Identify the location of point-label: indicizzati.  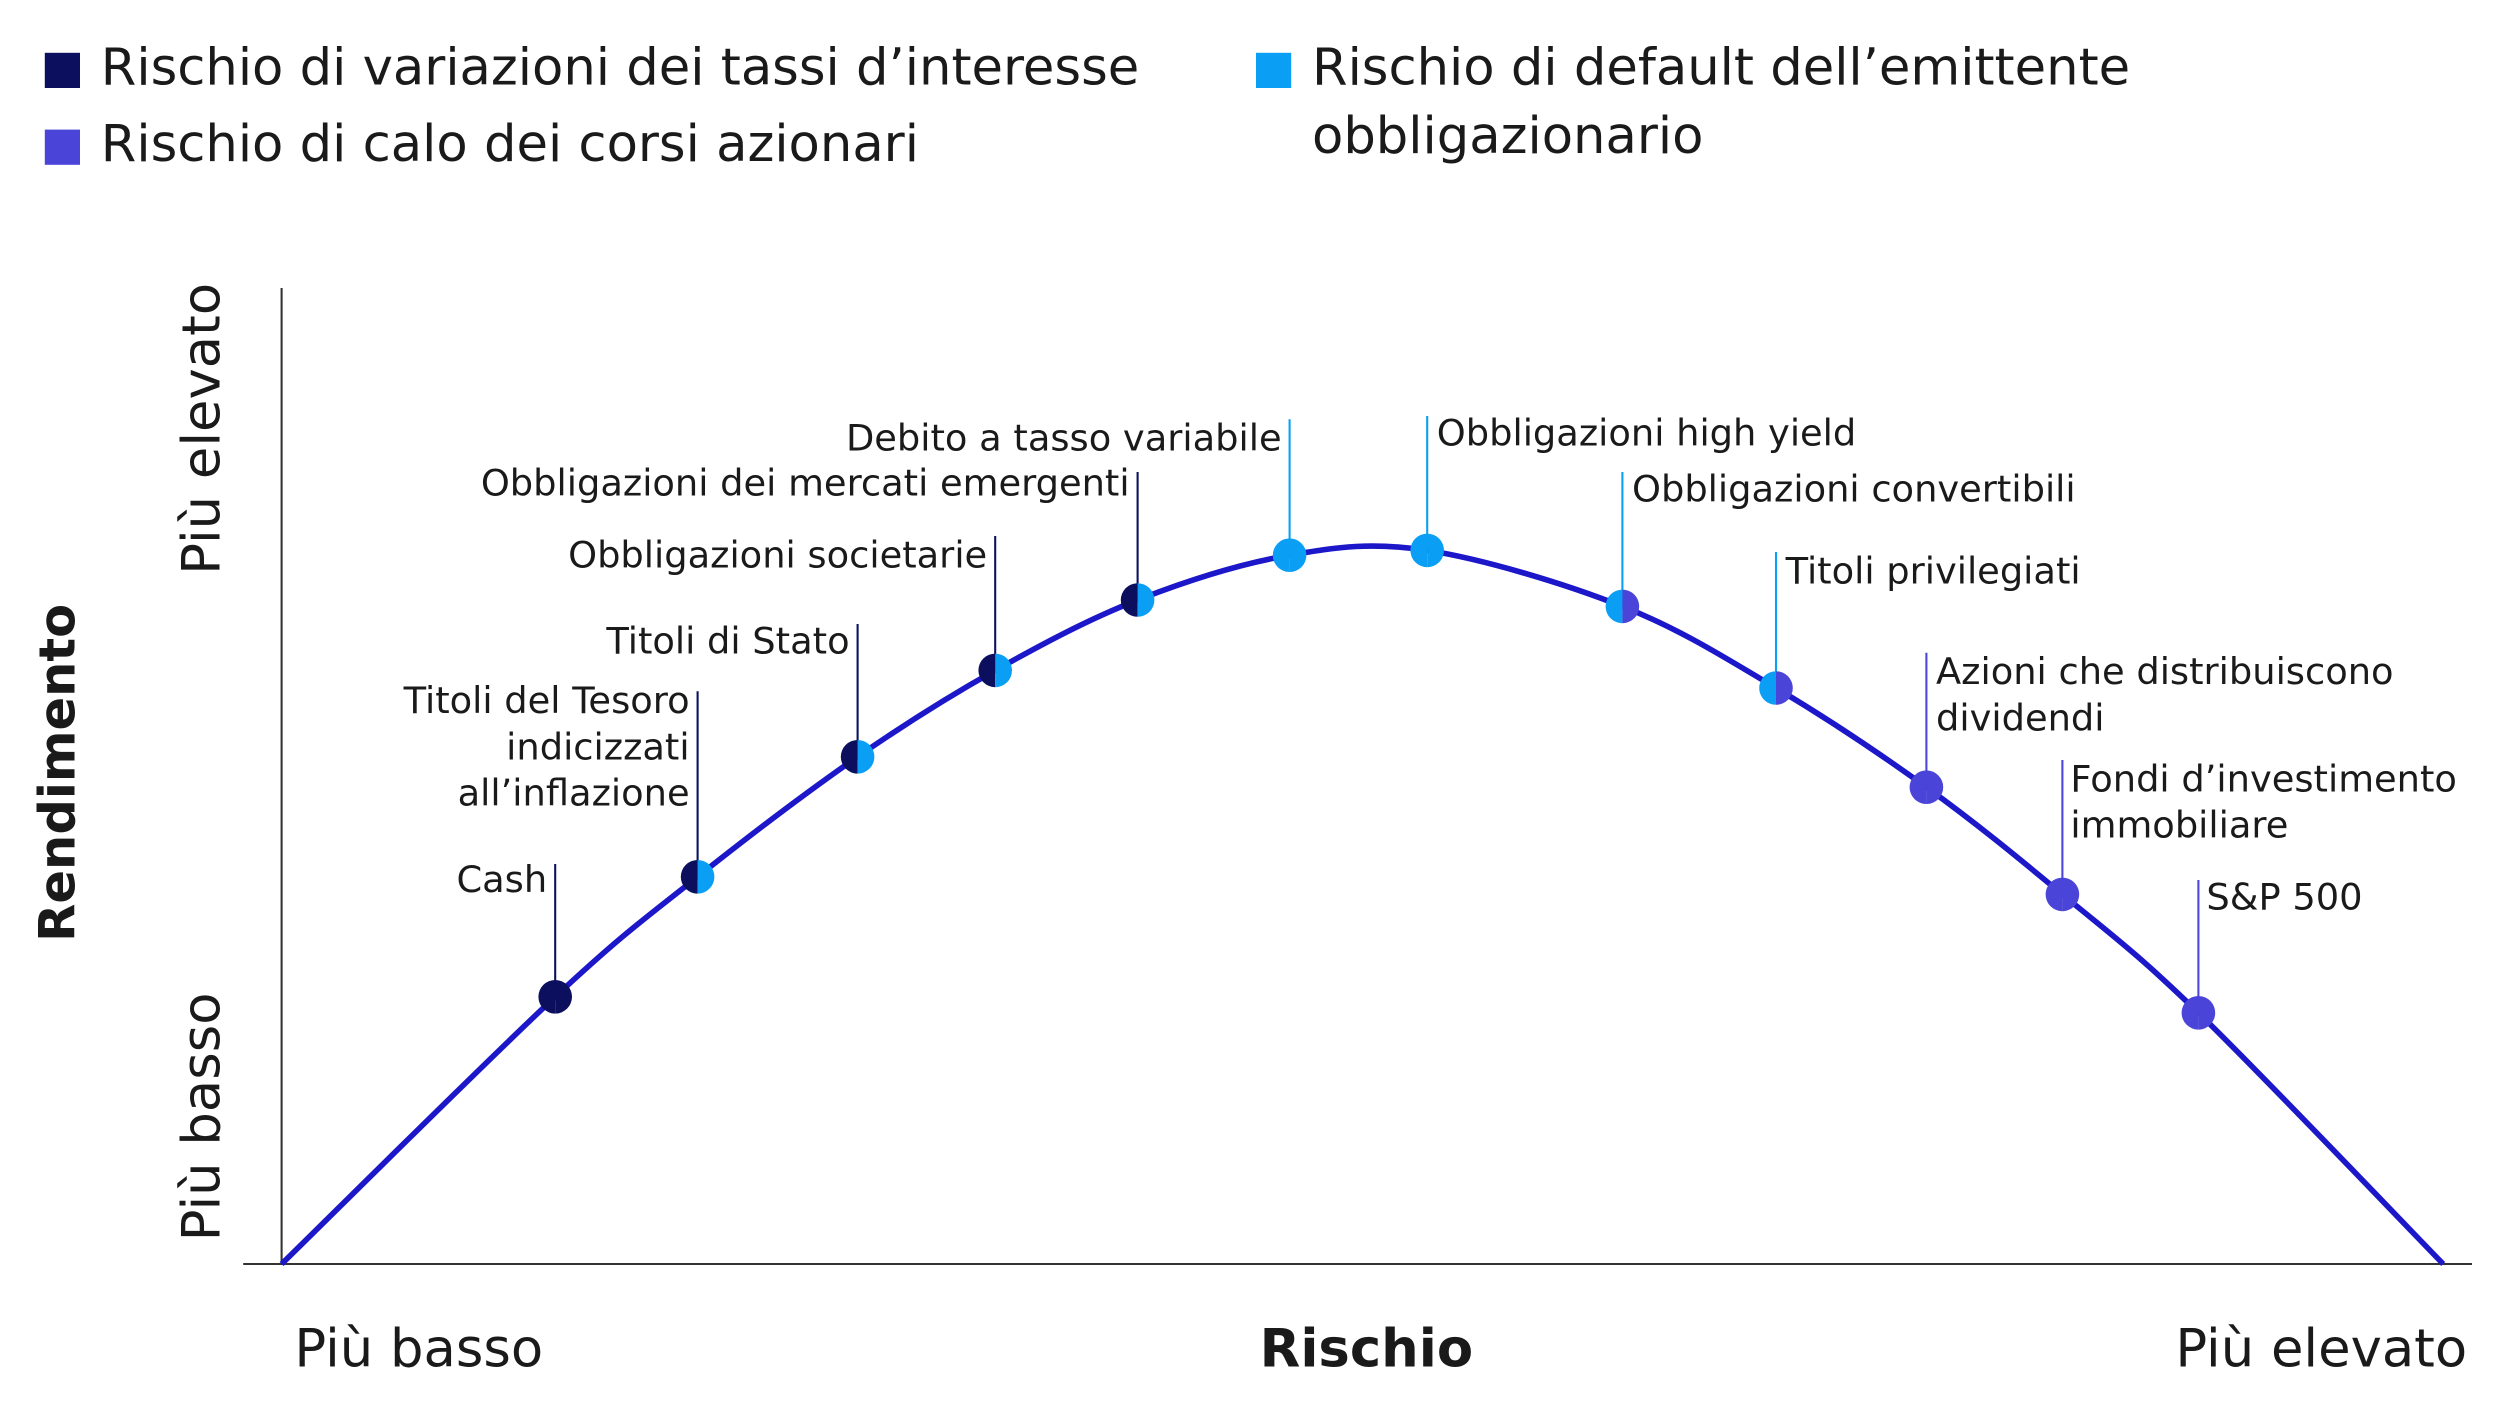
(597, 746).